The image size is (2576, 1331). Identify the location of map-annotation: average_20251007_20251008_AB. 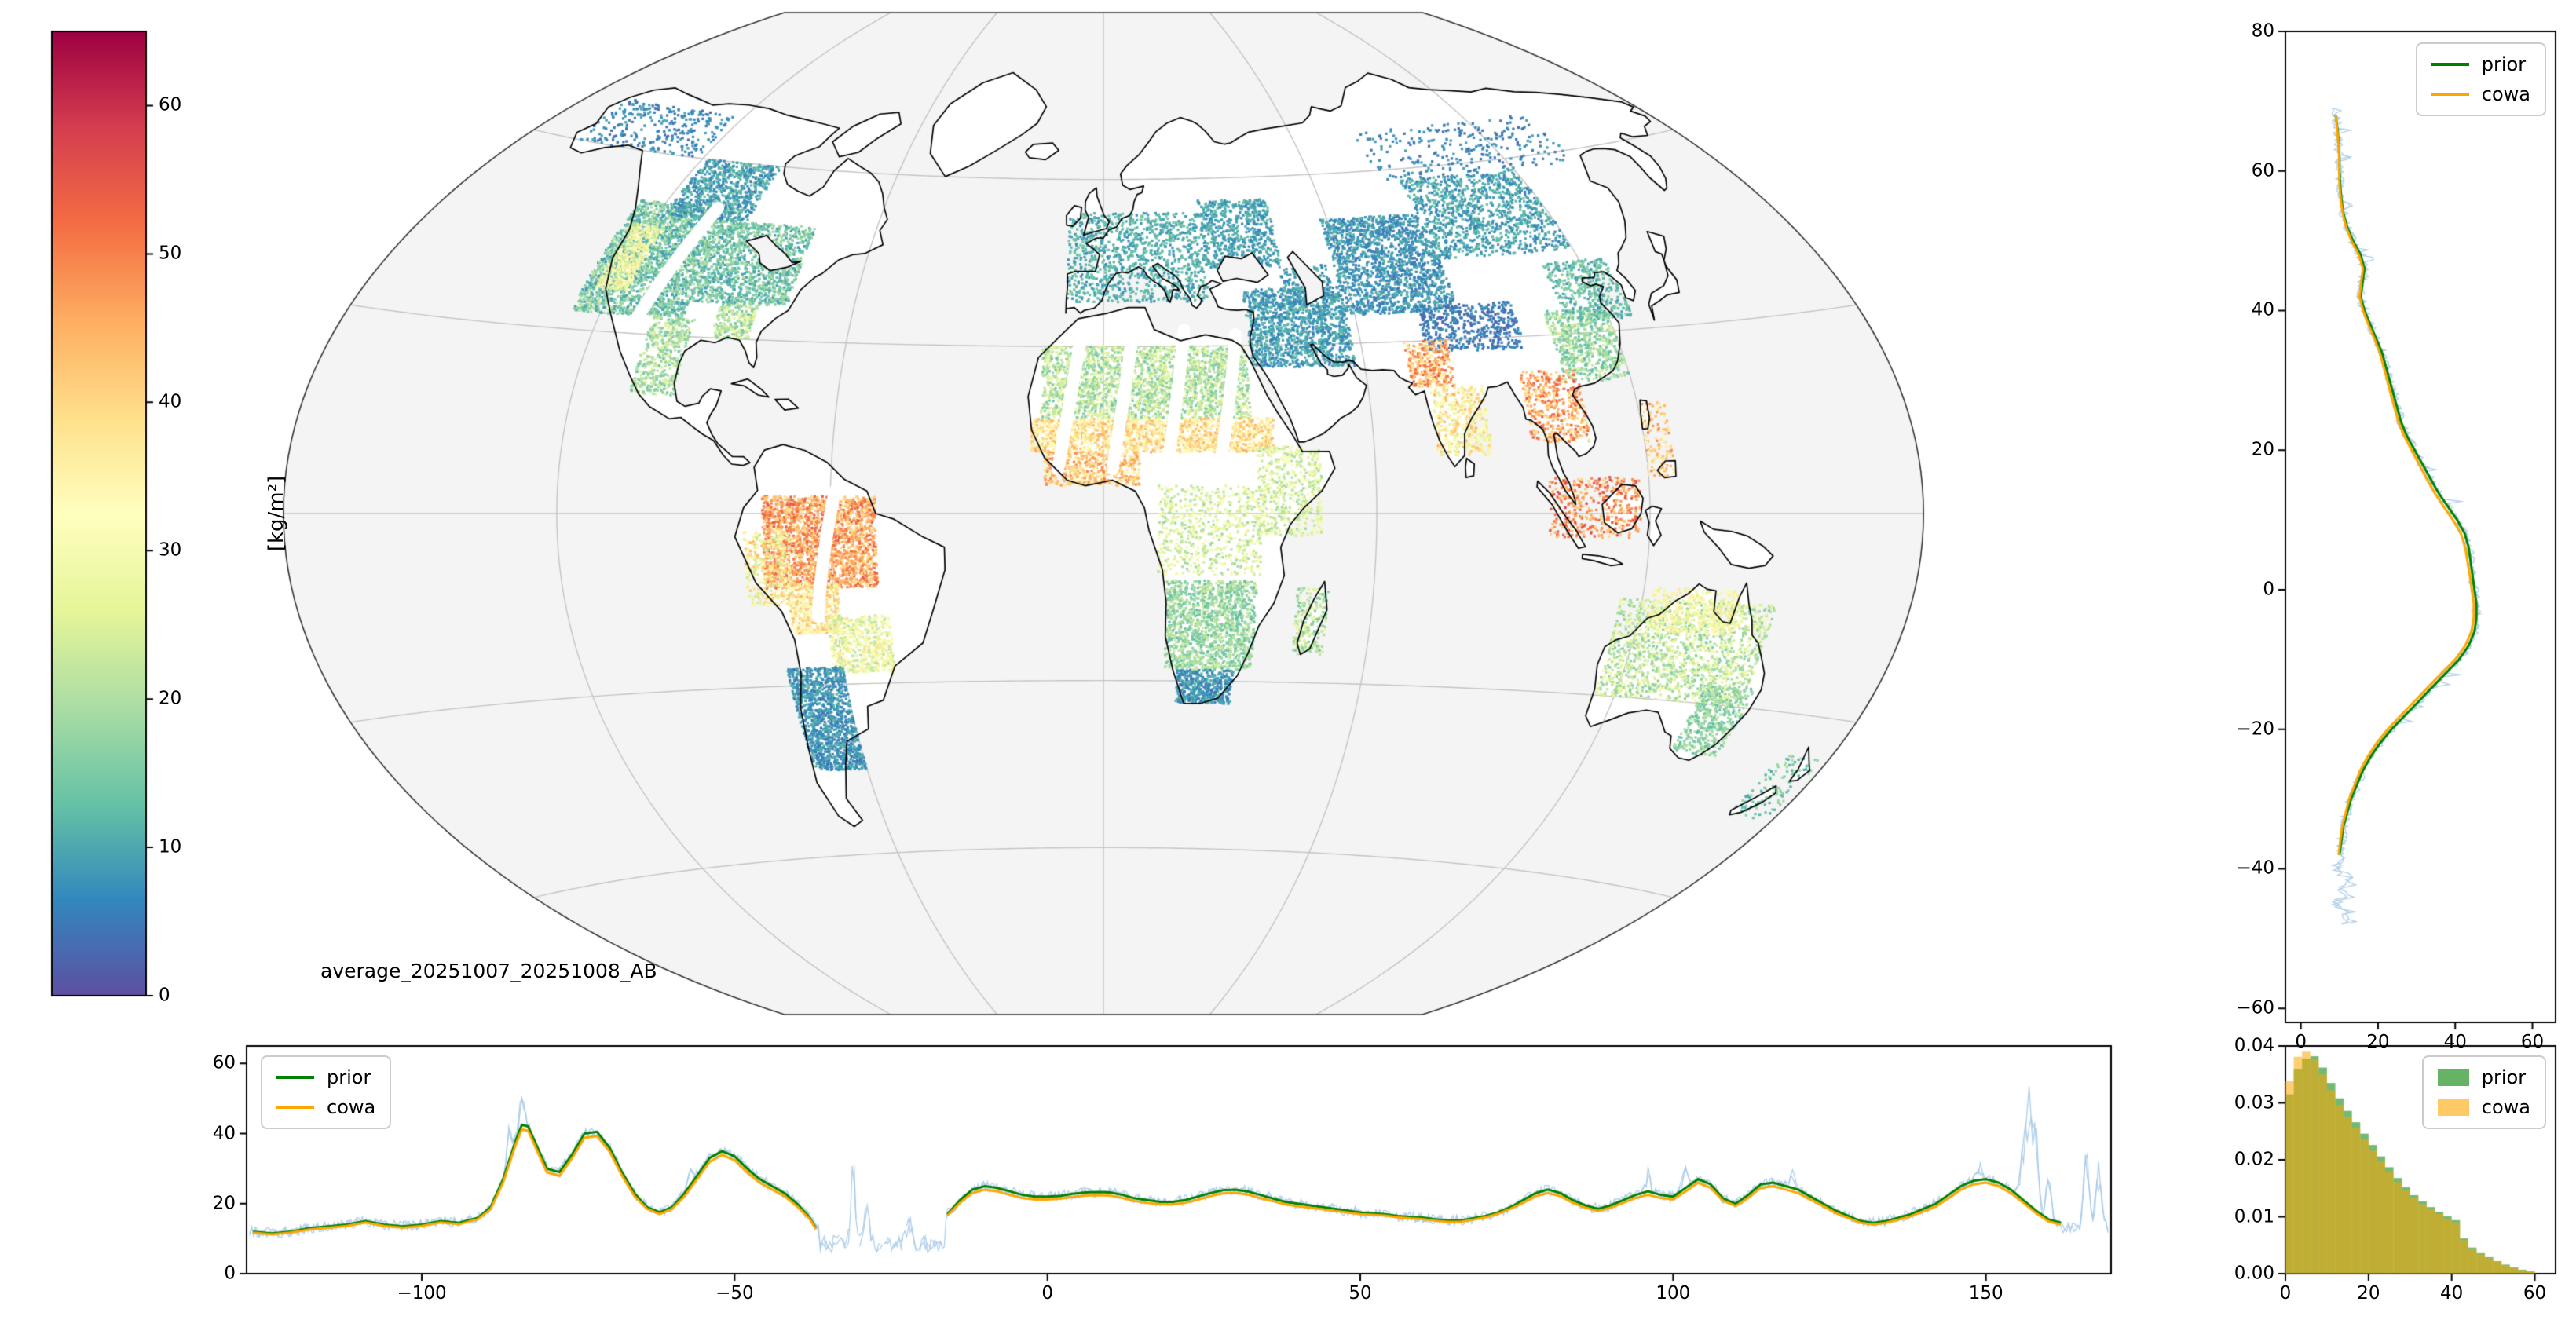
(488, 971).